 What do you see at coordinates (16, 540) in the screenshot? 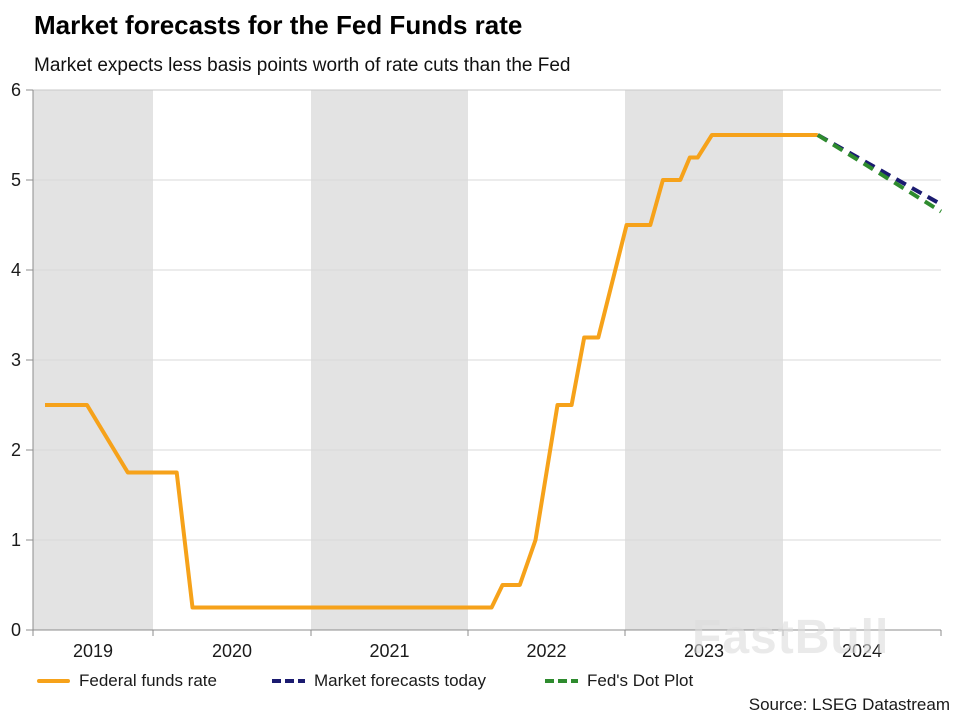
I see `y-axis-tick-label: 1` at bounding box center [16, 540].